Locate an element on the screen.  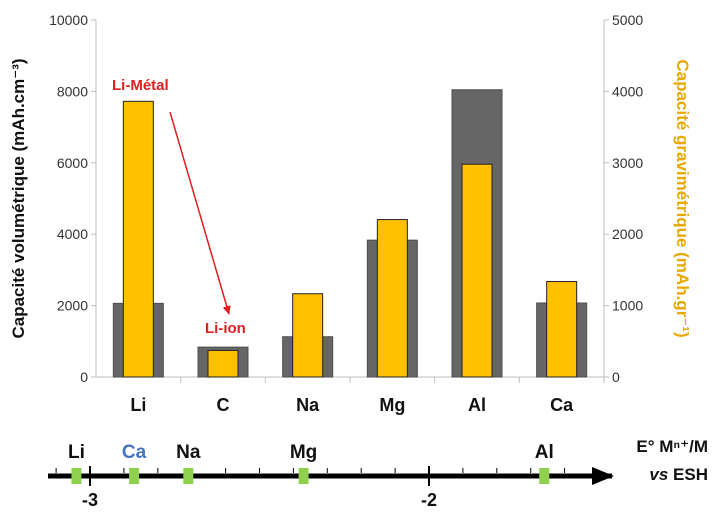
annotation-arrow is located at coordinates (200, 213).